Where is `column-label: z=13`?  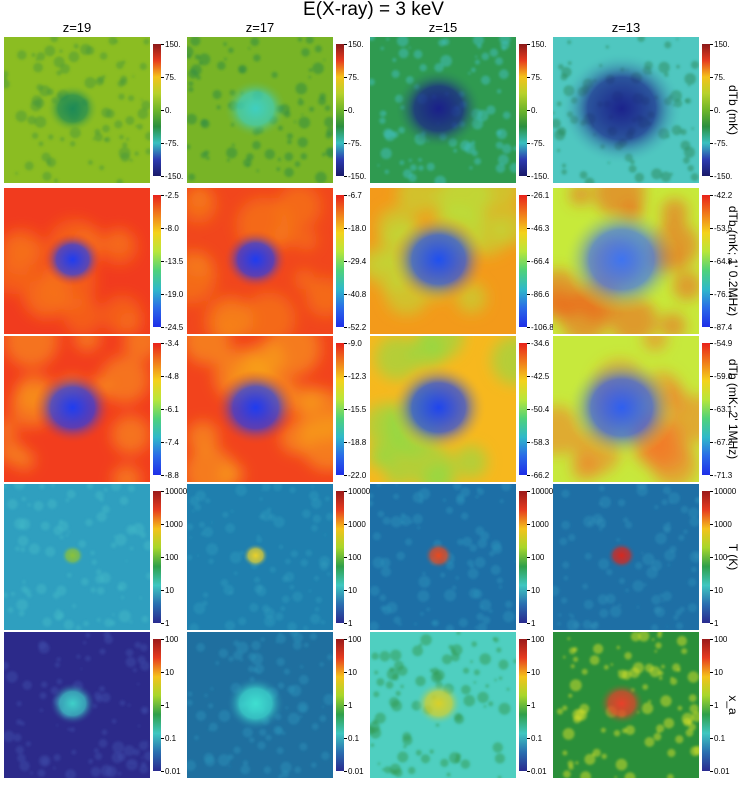
column-label: z=13 is located at coordinates (626, 27).